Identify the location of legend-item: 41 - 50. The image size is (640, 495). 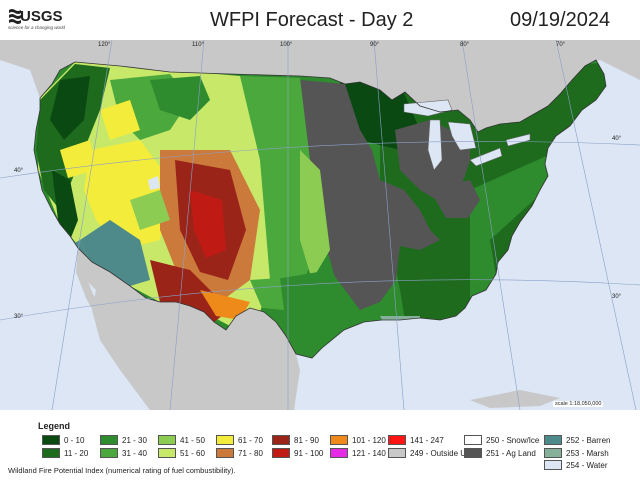
(181, 440).